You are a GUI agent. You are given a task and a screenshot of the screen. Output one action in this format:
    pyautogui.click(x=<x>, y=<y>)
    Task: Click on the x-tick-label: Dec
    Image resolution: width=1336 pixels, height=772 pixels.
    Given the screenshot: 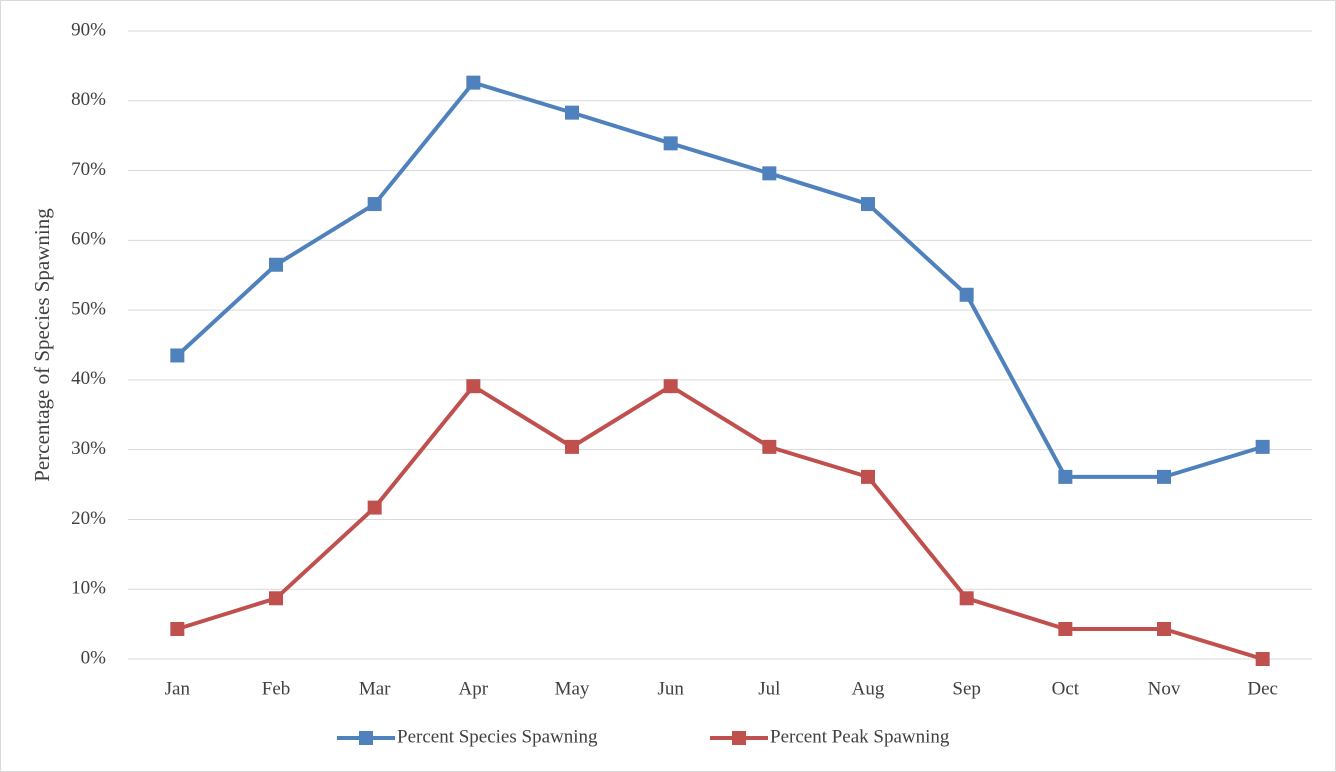 What is the action you would take?
    pyautogui.click(x=1262, y=688)
    